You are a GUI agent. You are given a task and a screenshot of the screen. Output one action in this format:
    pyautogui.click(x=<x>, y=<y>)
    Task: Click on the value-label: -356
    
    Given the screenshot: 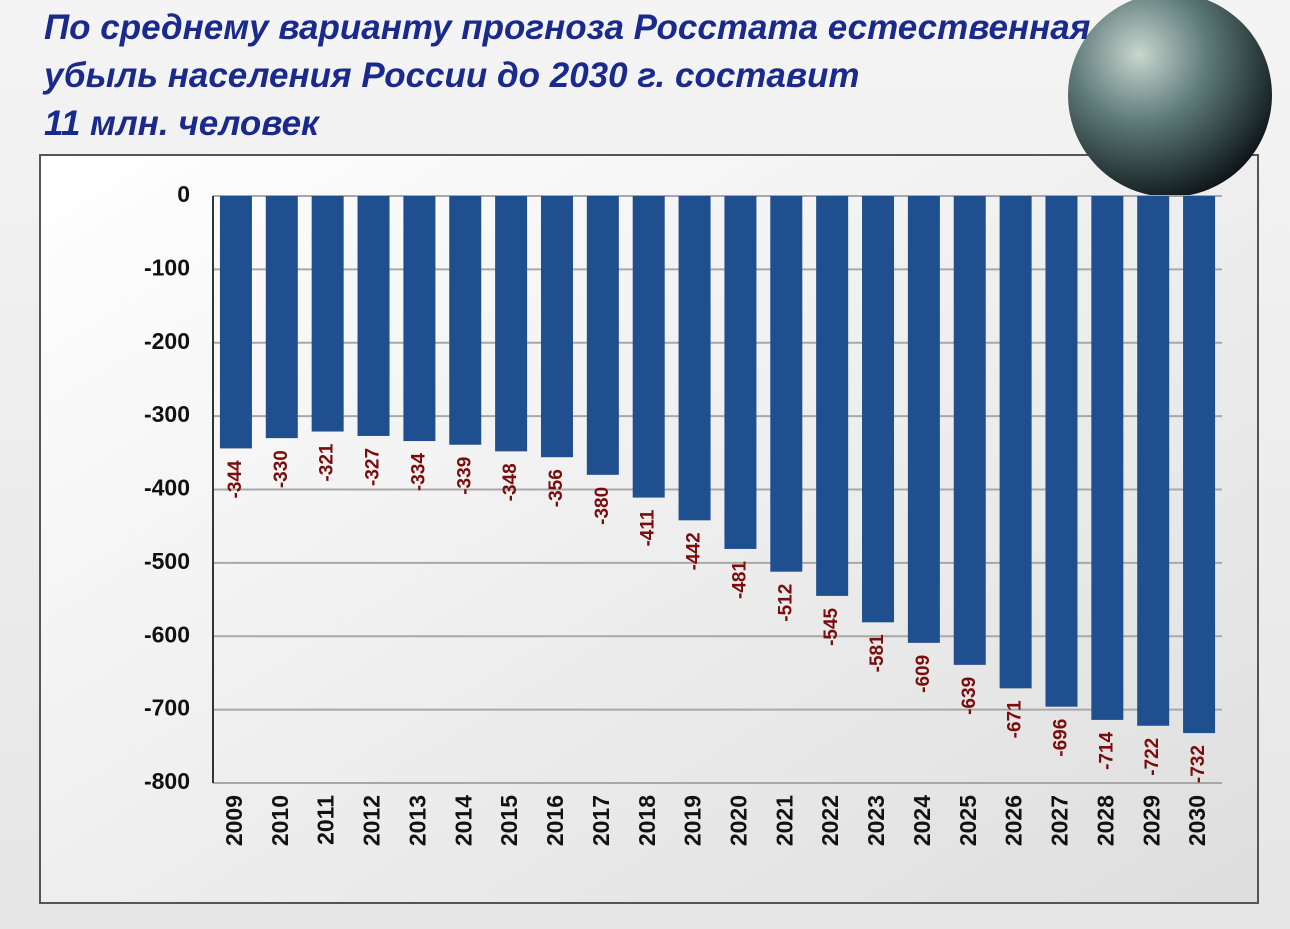 What is the action you would take?
    pyautogui.click(x=556, y=488)
    